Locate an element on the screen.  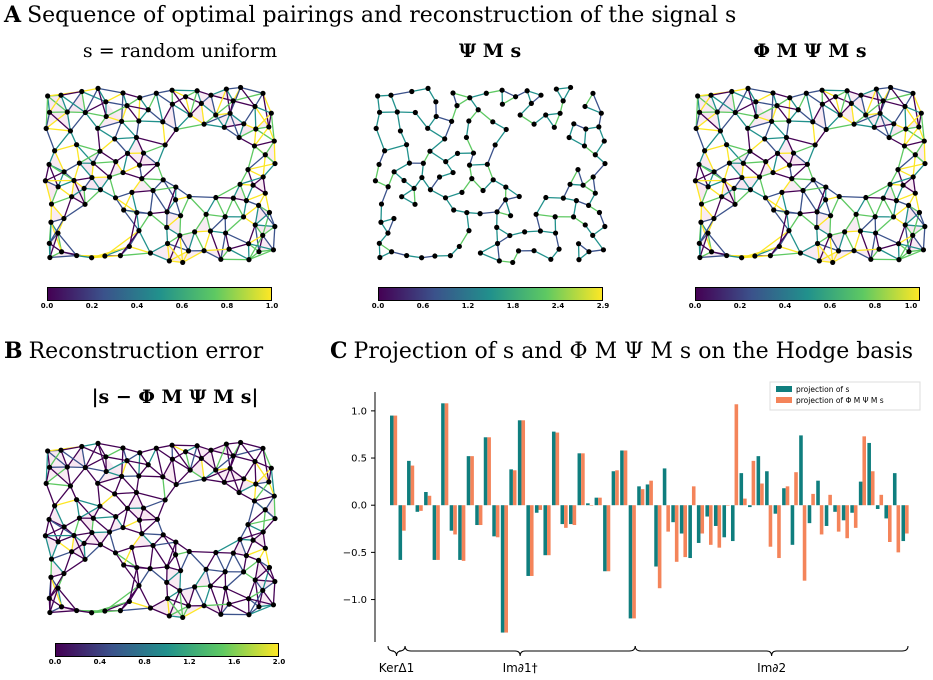
net3-edges is located at coordinates (810, 175).